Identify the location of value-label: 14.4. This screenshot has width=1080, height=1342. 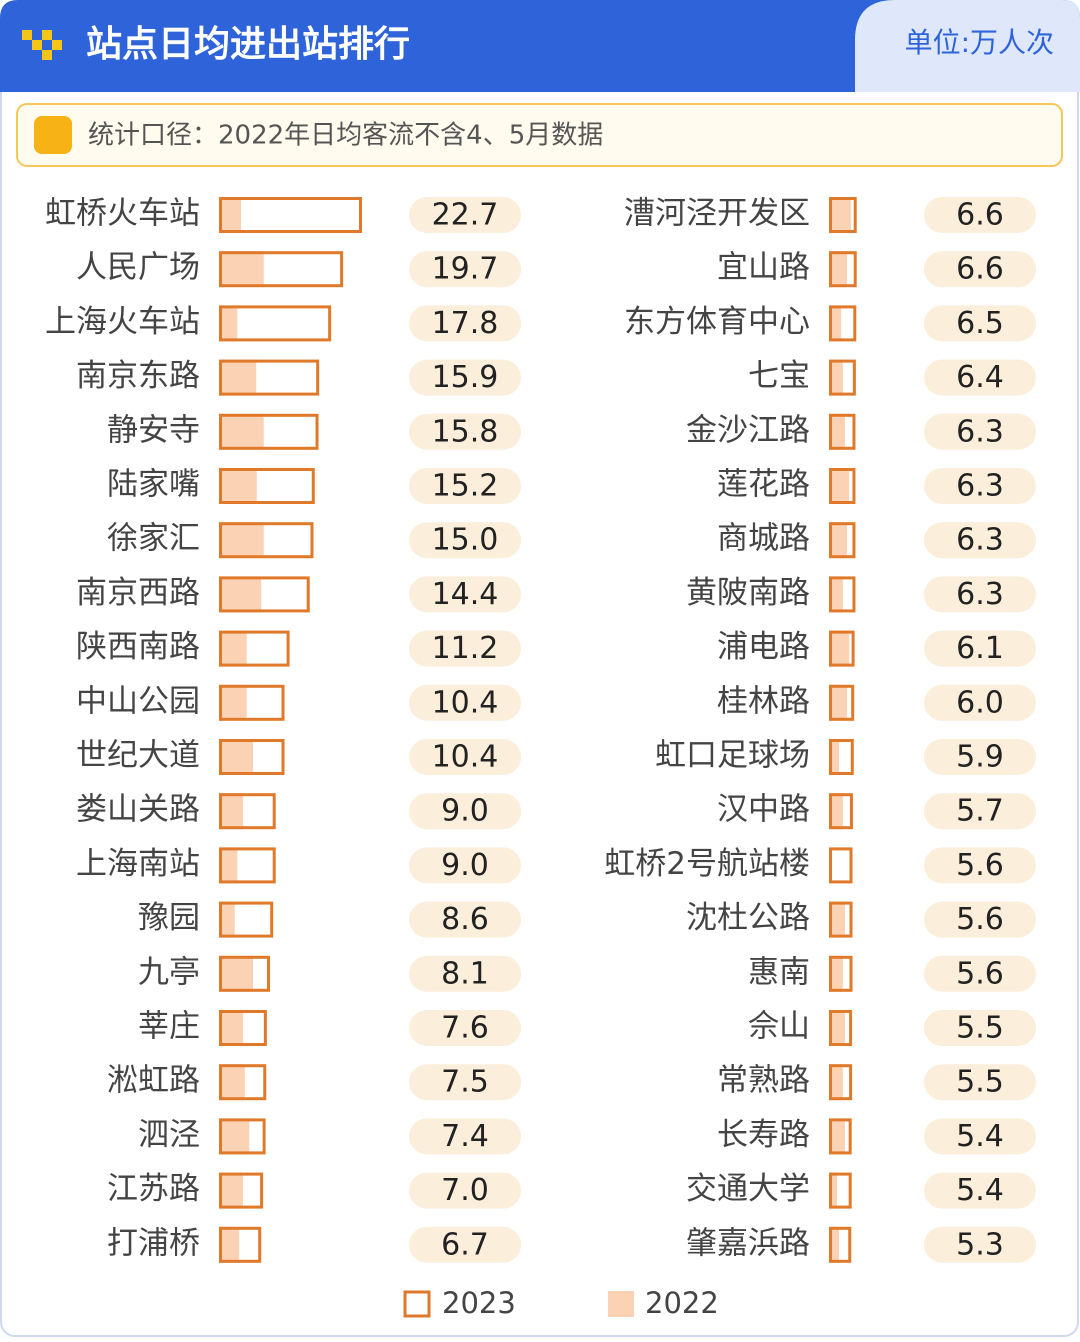
(465, 594).